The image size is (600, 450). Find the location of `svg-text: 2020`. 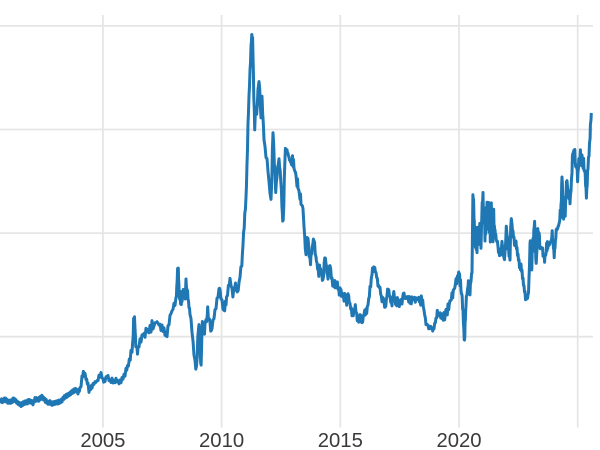

svg-text: 2020 is located at coordinates (458, 440).